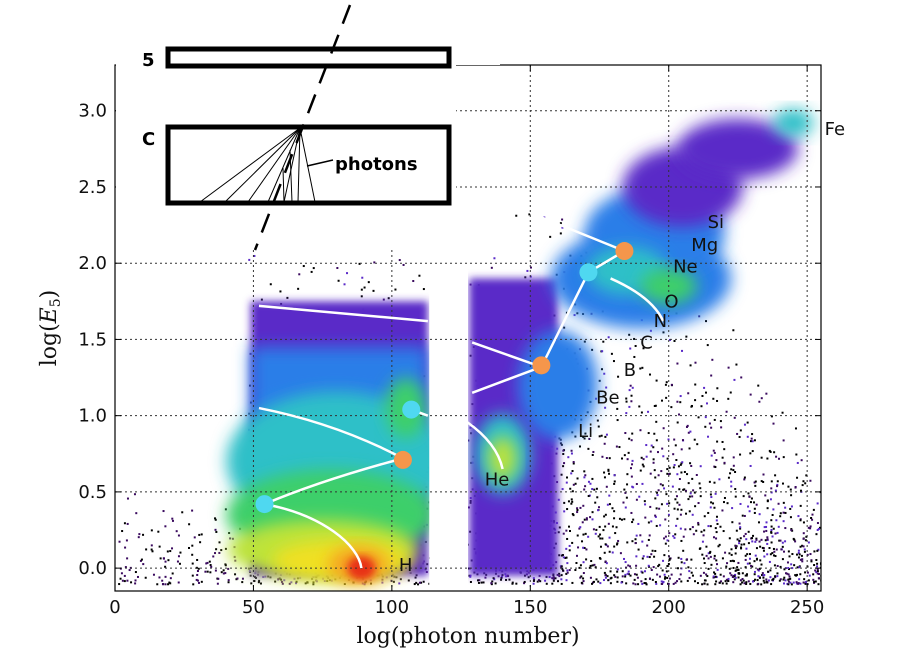  I want to click on particle-track-line, so click(302, 127).